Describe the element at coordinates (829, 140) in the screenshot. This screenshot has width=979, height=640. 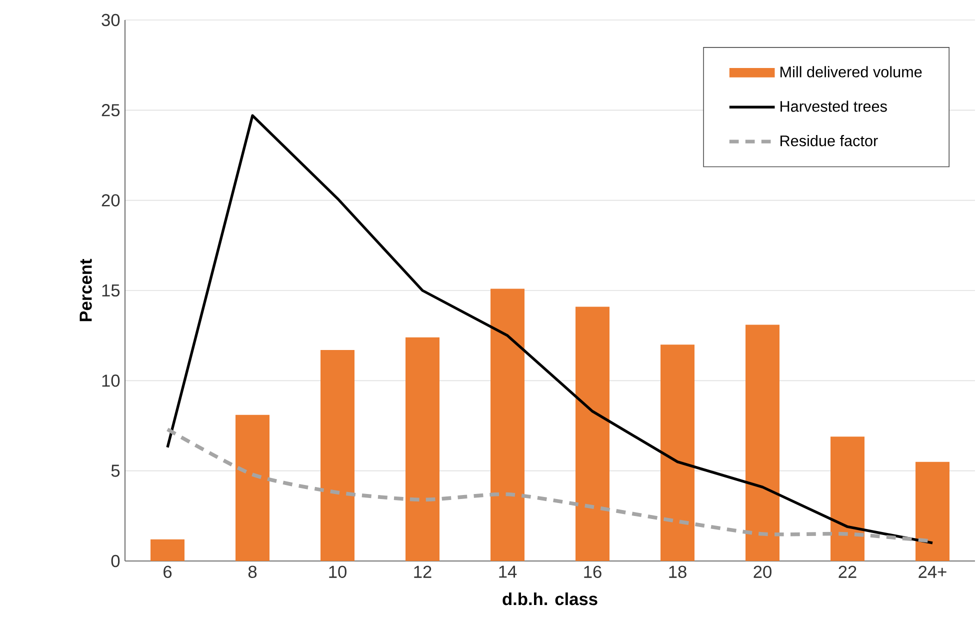
I see `legend-label: Residue factor` at that location.